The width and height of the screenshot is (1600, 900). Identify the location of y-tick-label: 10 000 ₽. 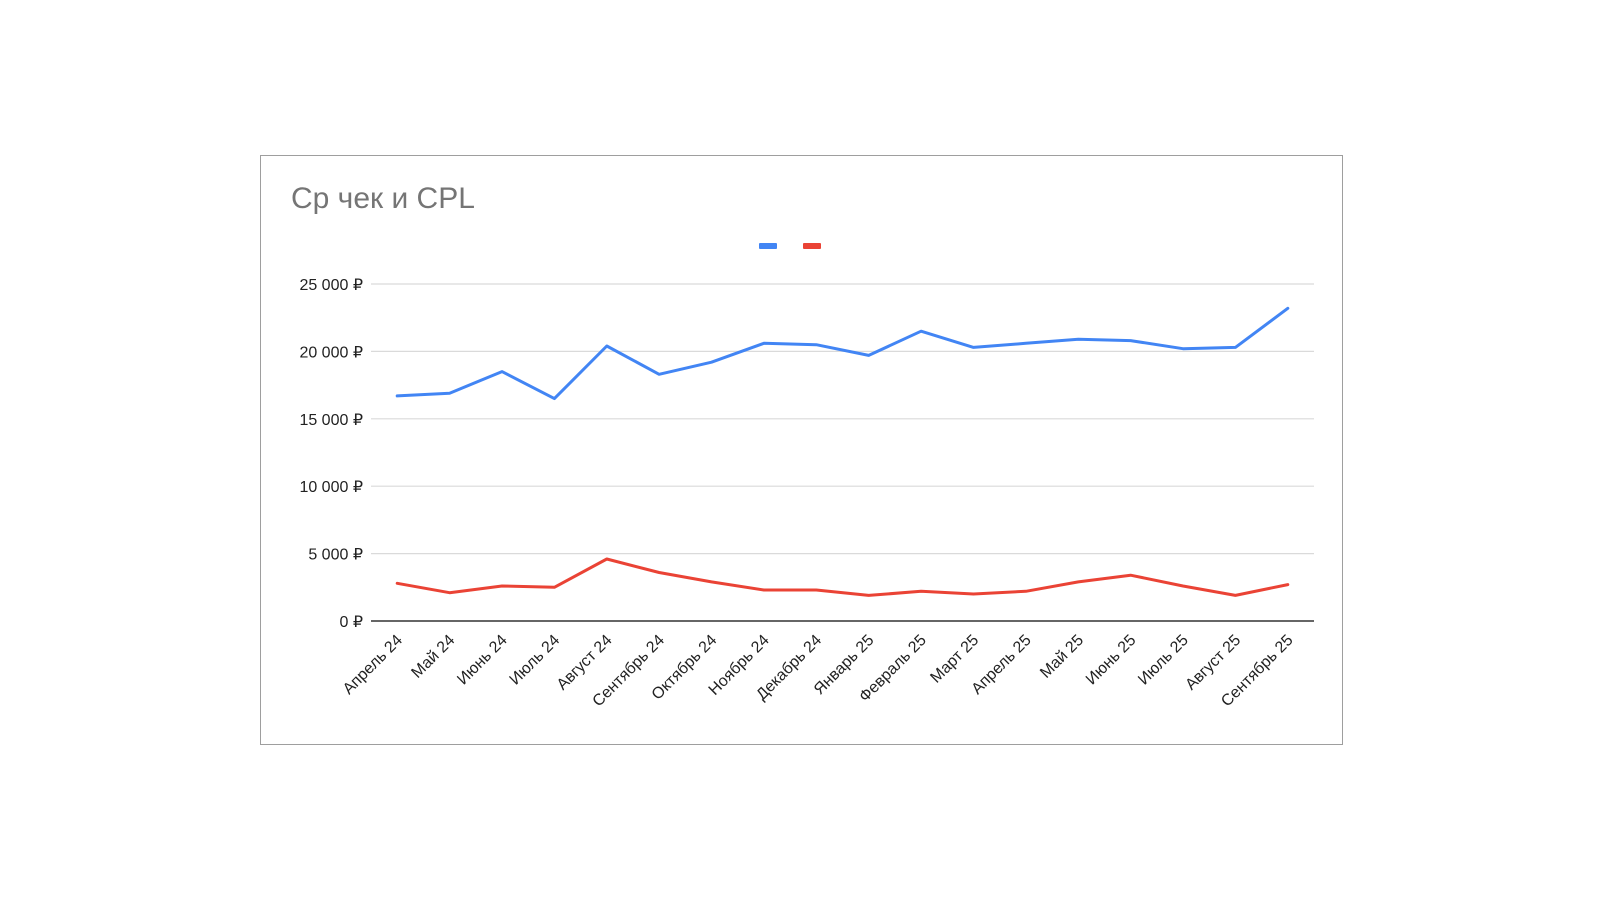
(331, 487).